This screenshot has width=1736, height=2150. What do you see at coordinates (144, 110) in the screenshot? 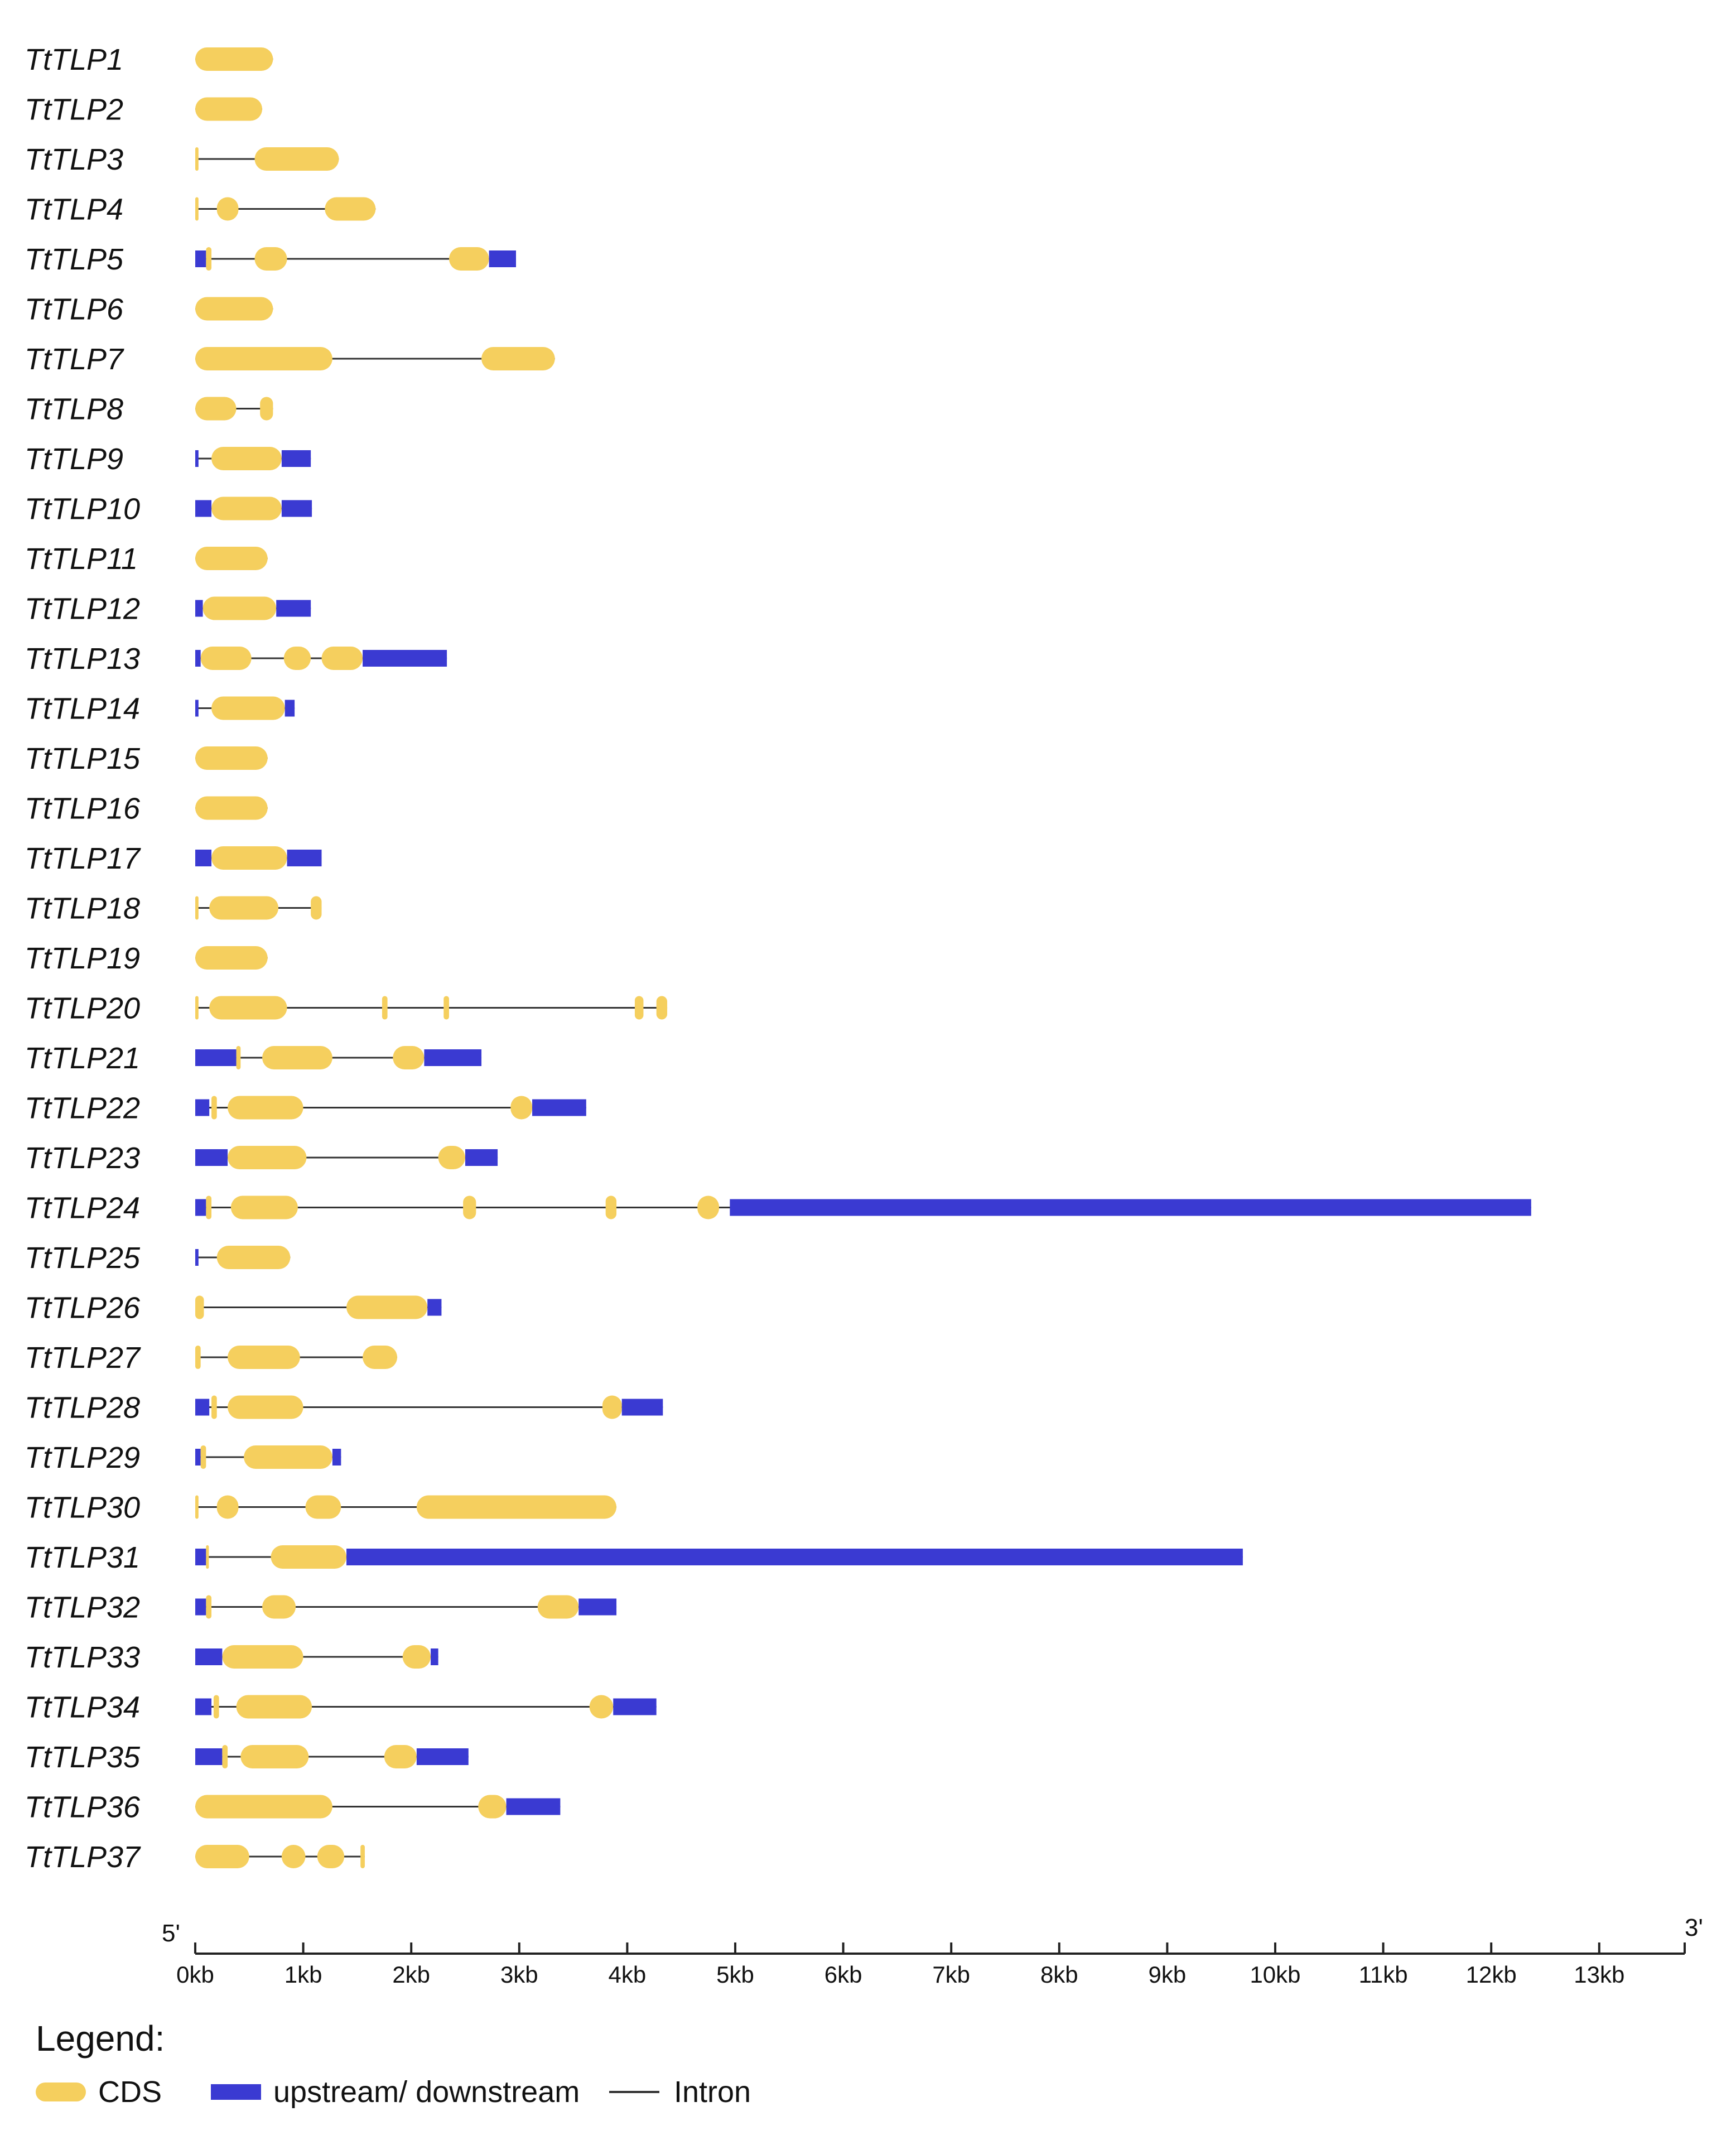
I see `gene-row-TtTLP2: TtTLP2` at bounding box center [144, 110].